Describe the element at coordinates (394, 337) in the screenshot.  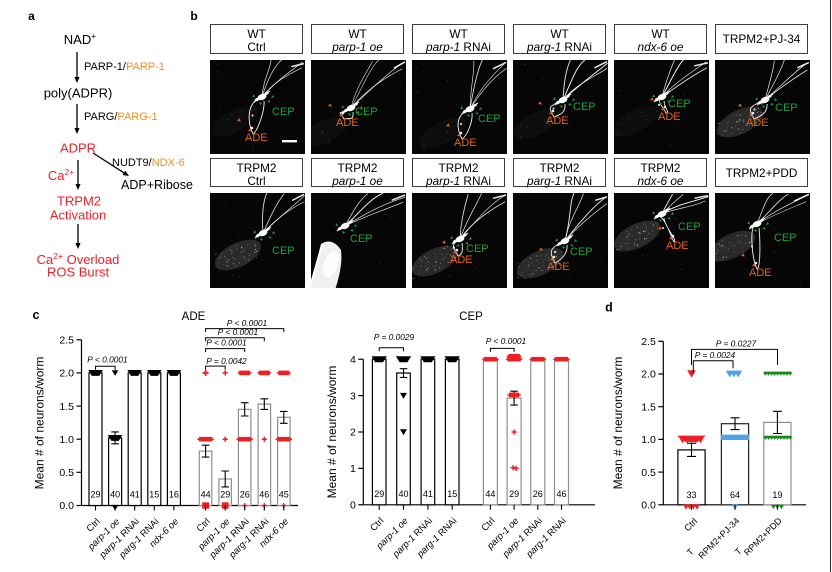
I see `svg-text: P = 0.0029` at that location.